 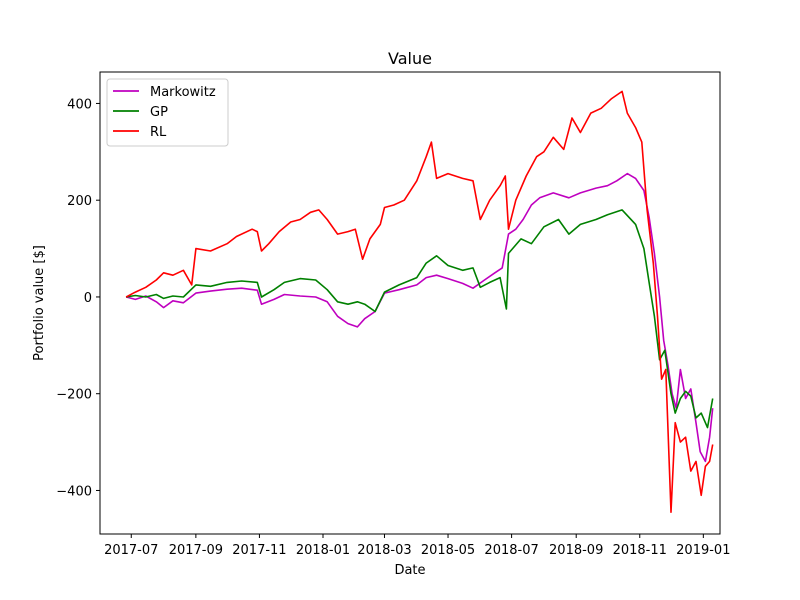 What do you see at coordinates (39, 303) in the screenshot?
I see `y-axis-label: Portfolio value [$]` at bounding box center [39, 303].